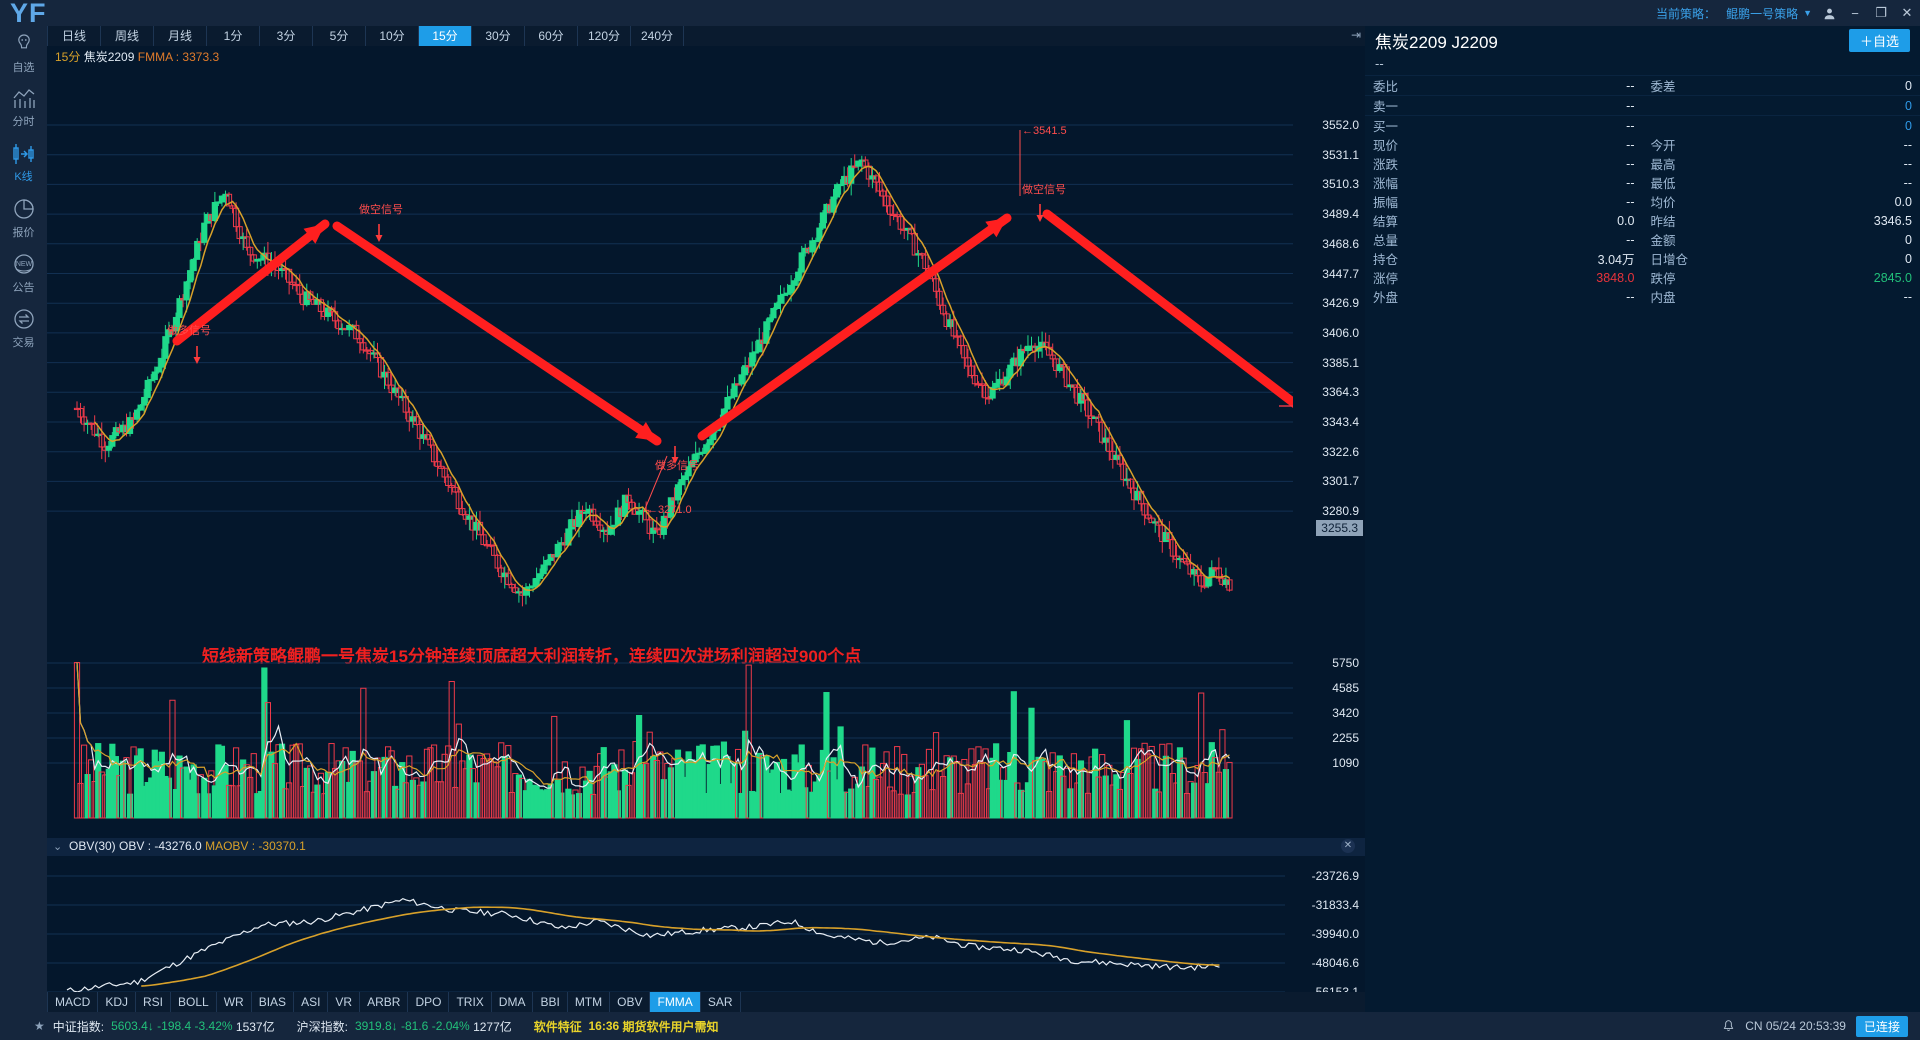  Describe the element at coordinates (1348, 846) in the screenshot. I see `close-icon: ✕` at that location.